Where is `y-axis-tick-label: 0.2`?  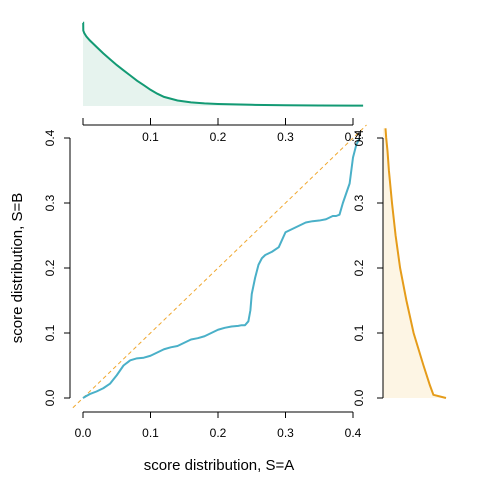 y-axis-tick-label: 0.2 is located at coordinates (50, 267).